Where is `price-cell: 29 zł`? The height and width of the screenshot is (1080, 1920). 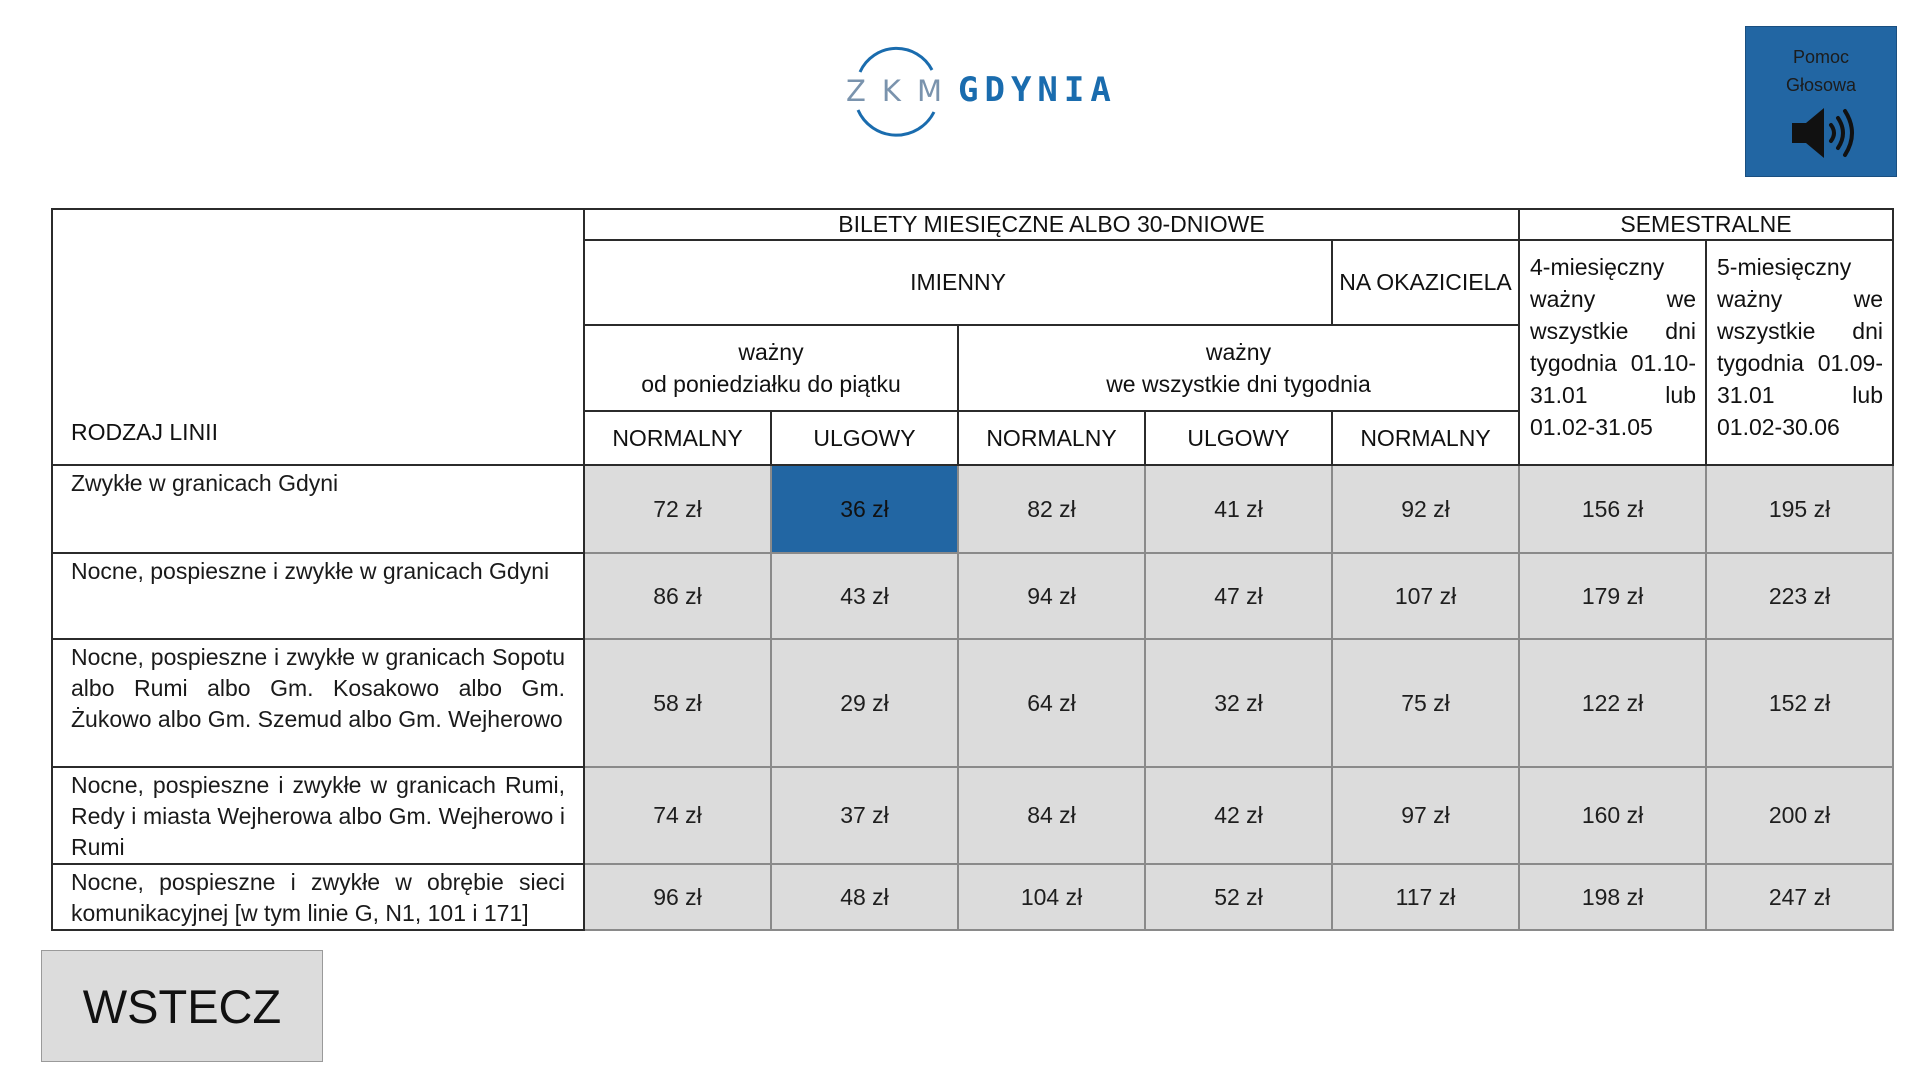
price-cell: 29 zł is located at coordinates (864, 703).